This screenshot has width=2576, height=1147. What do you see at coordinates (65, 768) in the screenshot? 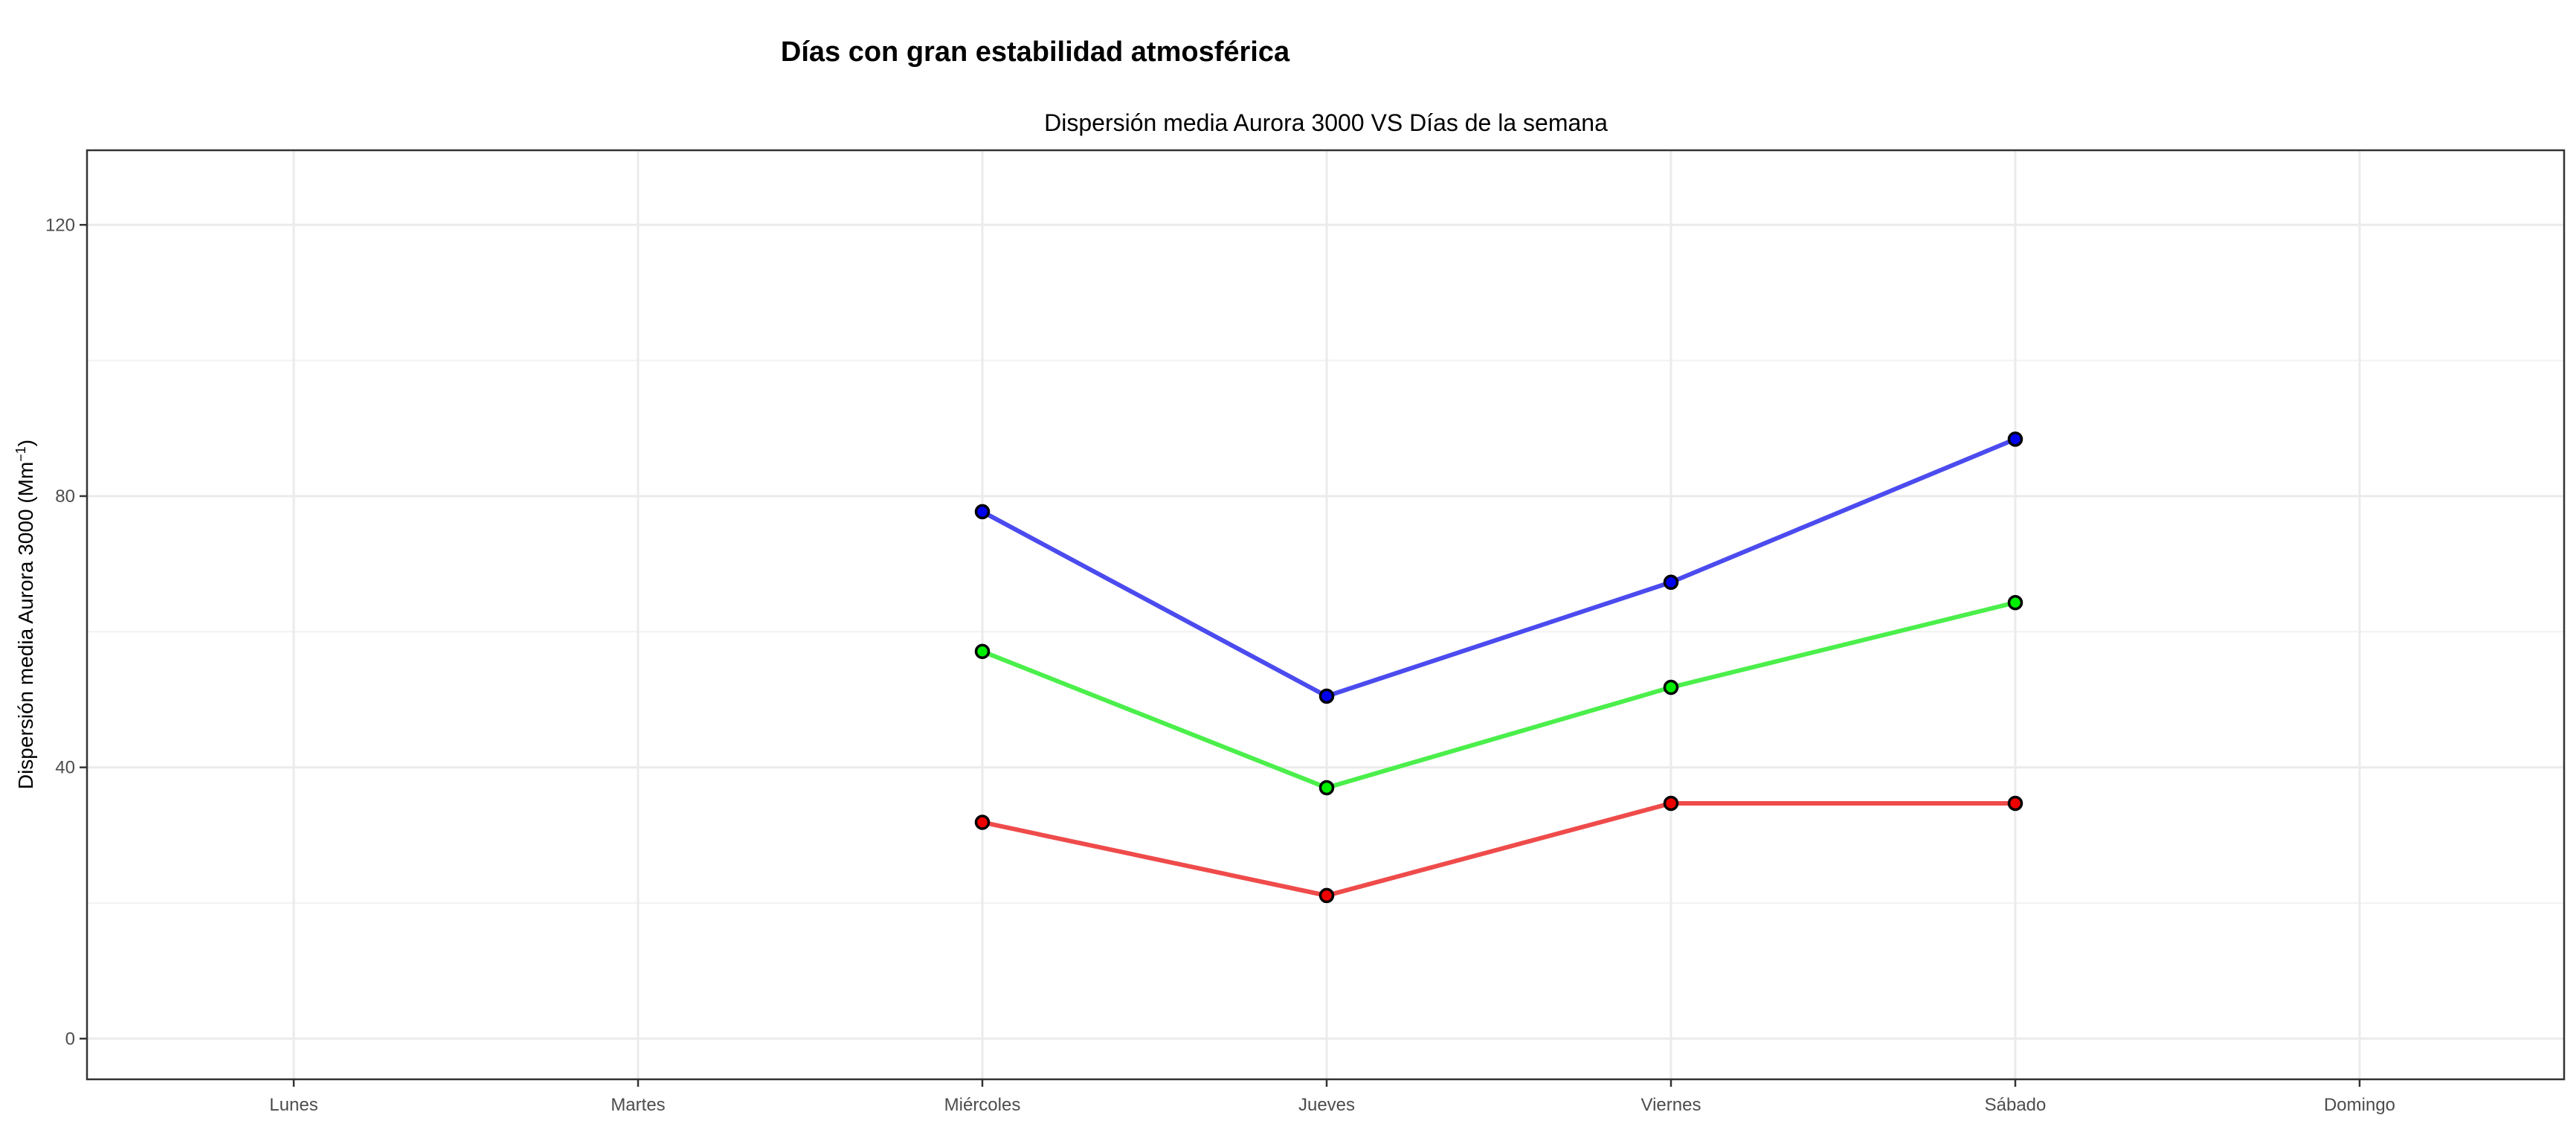
I see `y-tick-label: 40` at bounding box center [65, 768].